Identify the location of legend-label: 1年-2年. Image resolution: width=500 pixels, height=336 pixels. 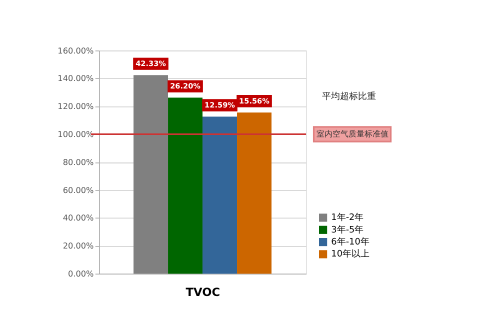
(347, 218).